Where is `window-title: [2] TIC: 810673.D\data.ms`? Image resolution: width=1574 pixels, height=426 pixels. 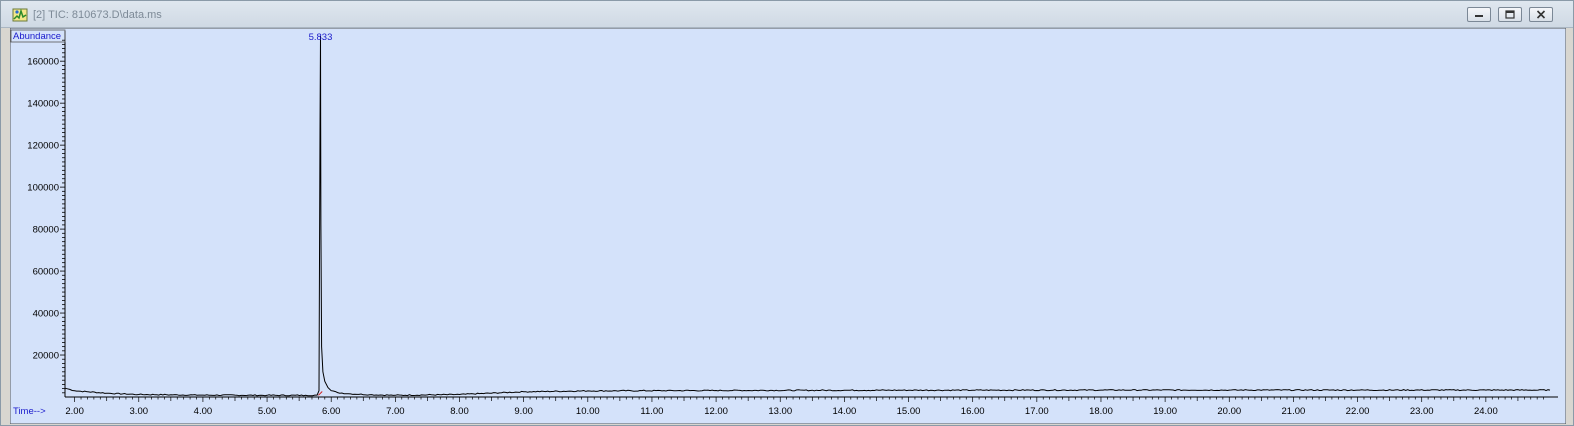
window-title: [2] TIC: 810673.D\data.ms is located at coordinates (97, 15).